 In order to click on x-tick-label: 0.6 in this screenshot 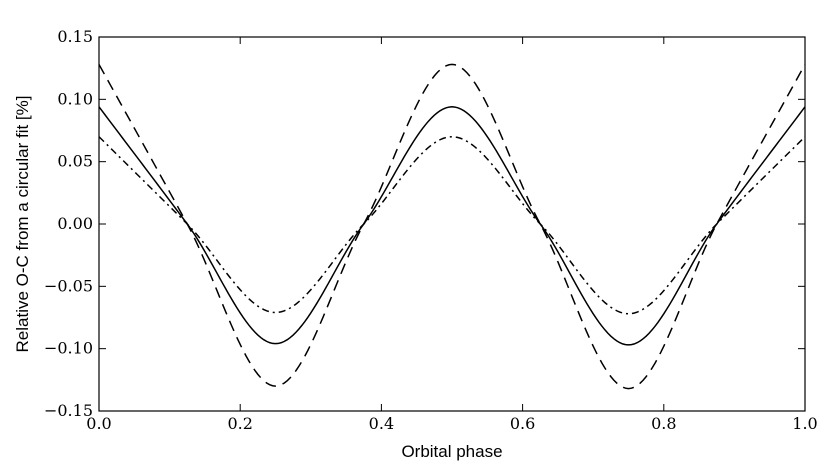, I will do `click(522, 423)`.